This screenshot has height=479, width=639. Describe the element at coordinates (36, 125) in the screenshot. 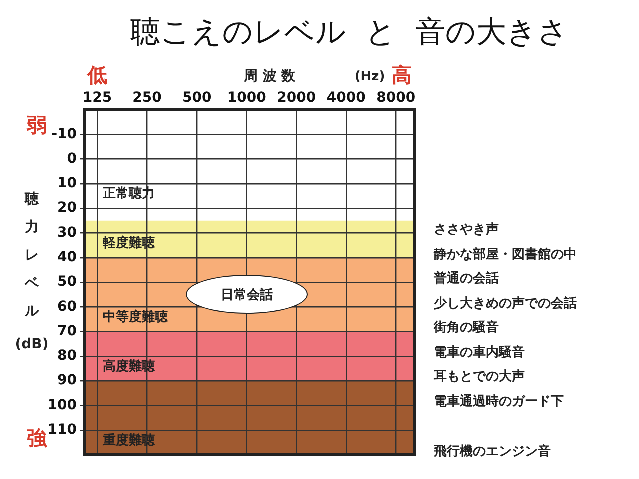

I see `text: 弱` at that location.